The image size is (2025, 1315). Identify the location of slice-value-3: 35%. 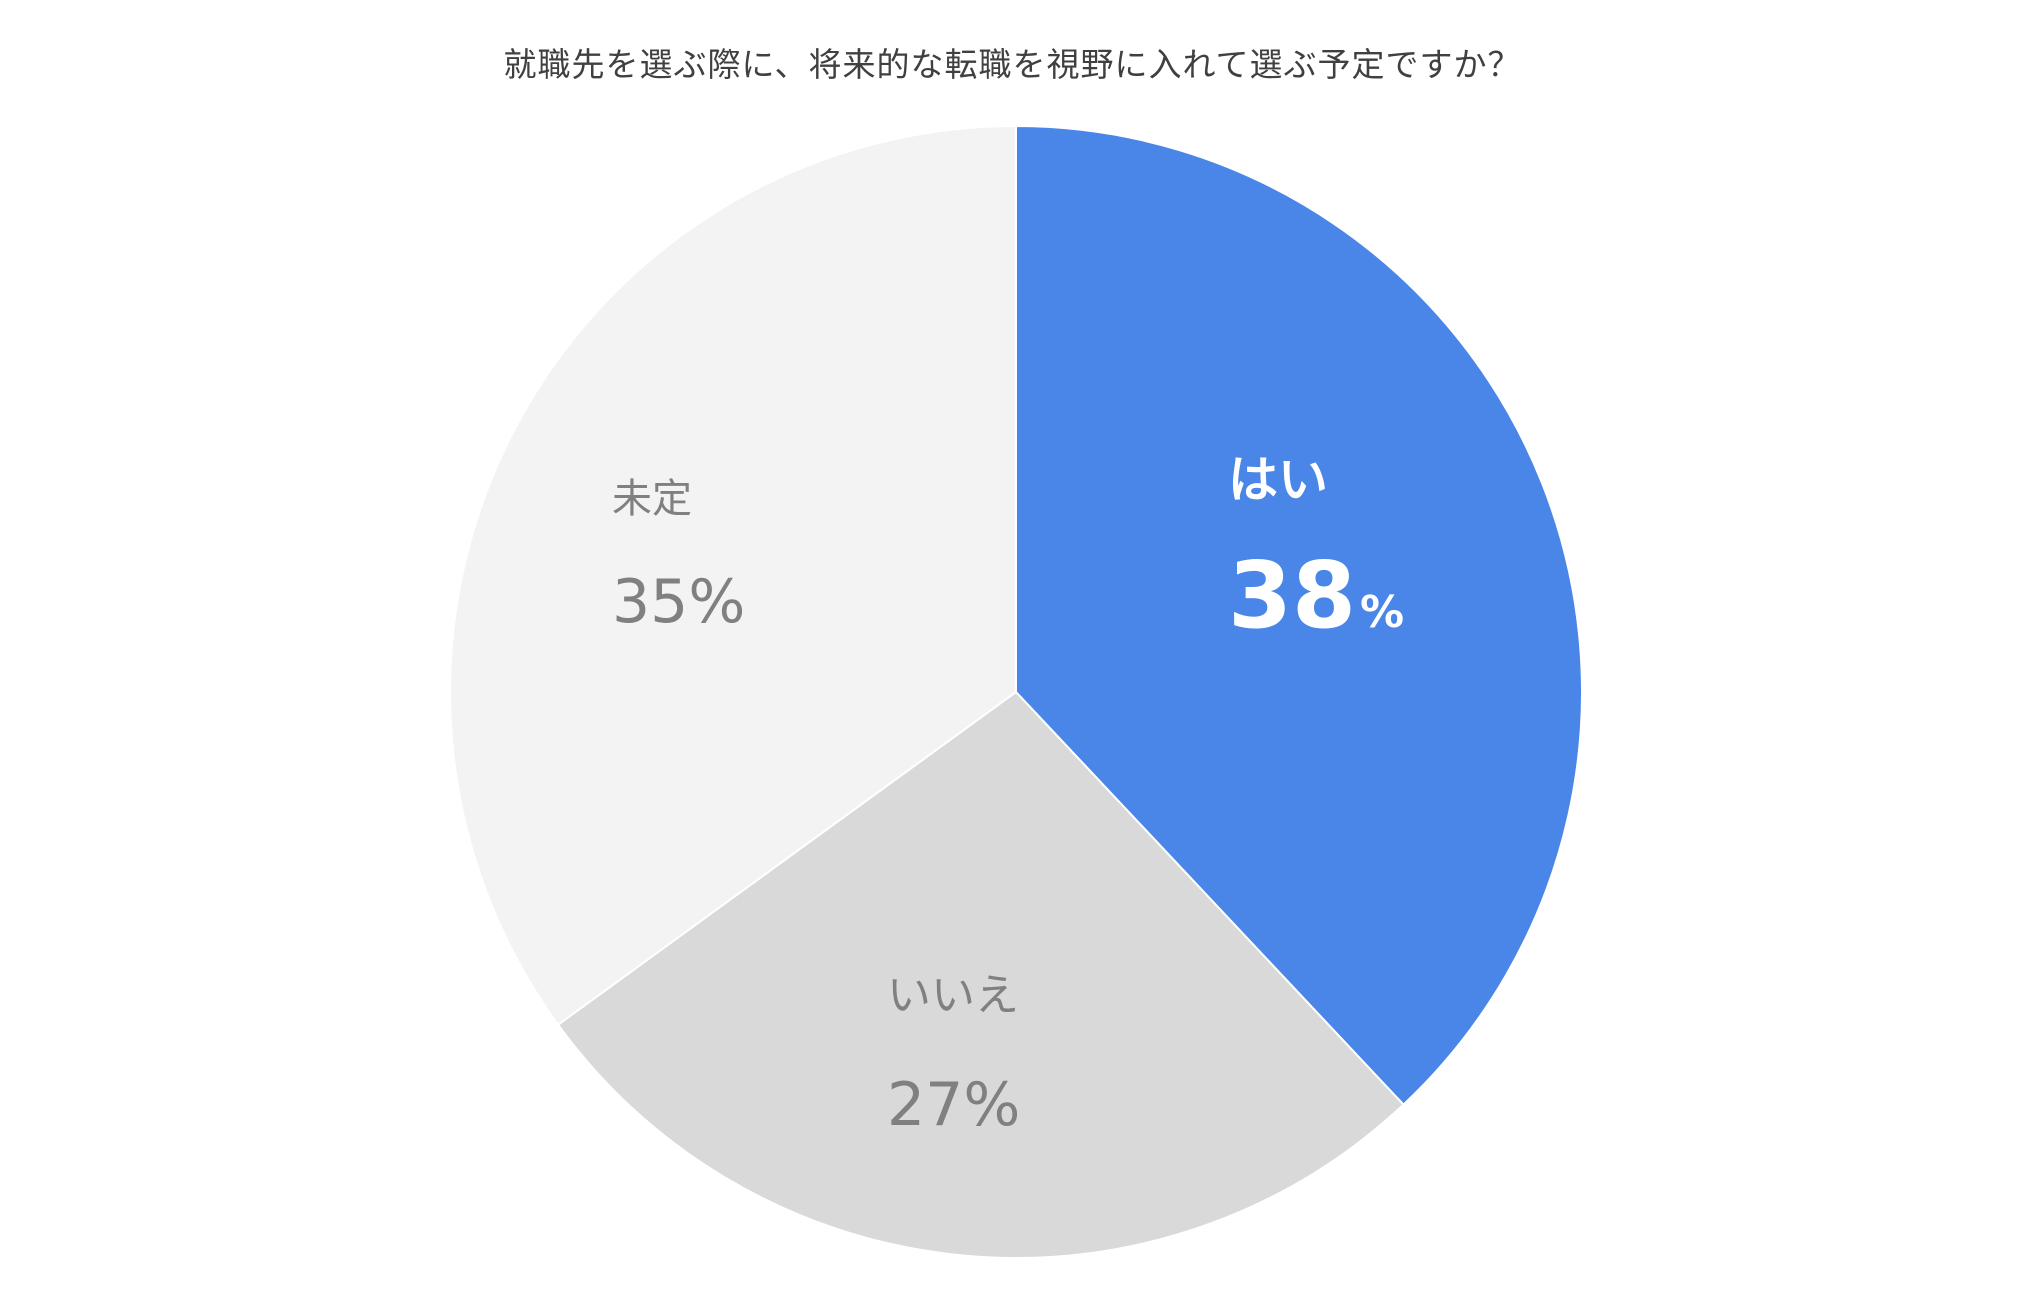
(678, 602).